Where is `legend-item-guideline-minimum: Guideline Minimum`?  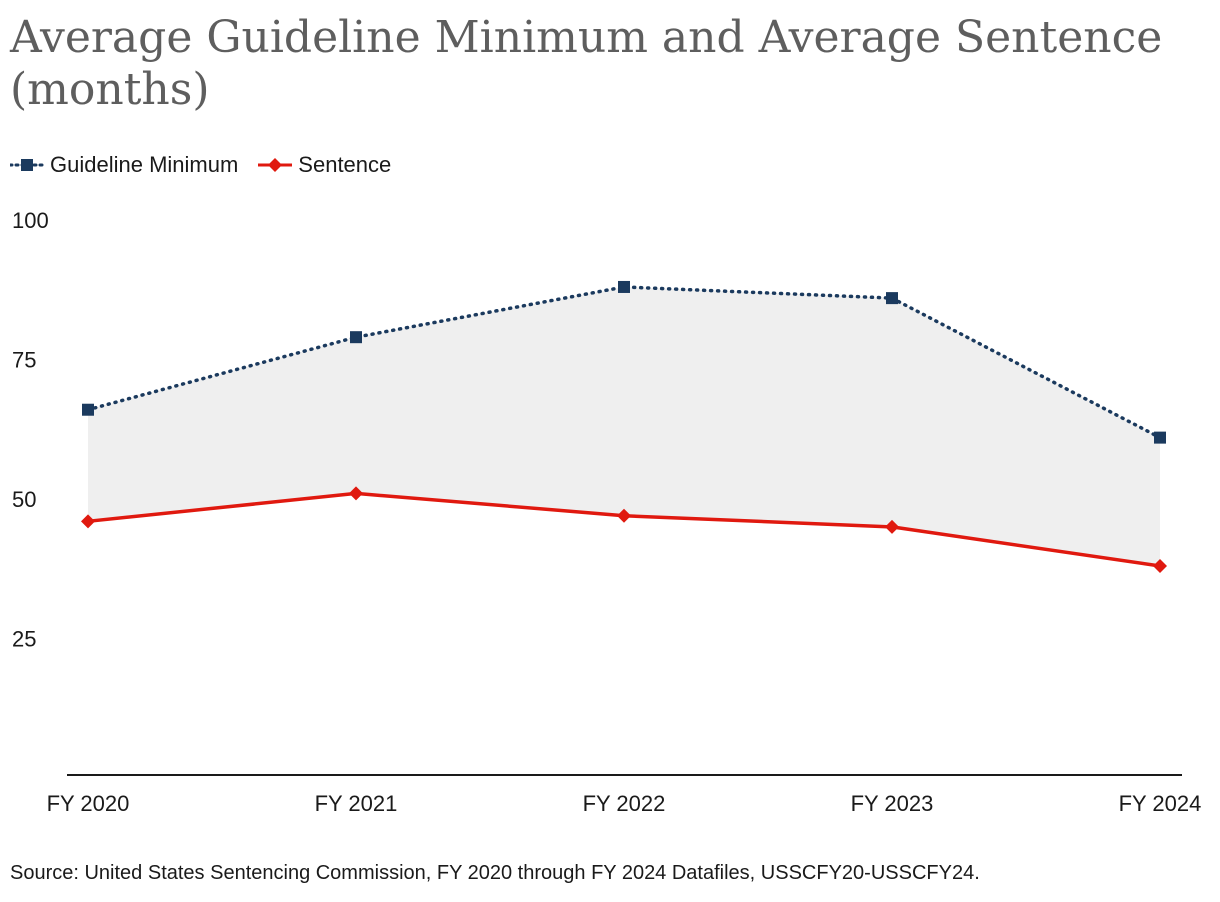
legend-item-guideline-minimum: Guideline Minimum is located at coordinates (124, 165).